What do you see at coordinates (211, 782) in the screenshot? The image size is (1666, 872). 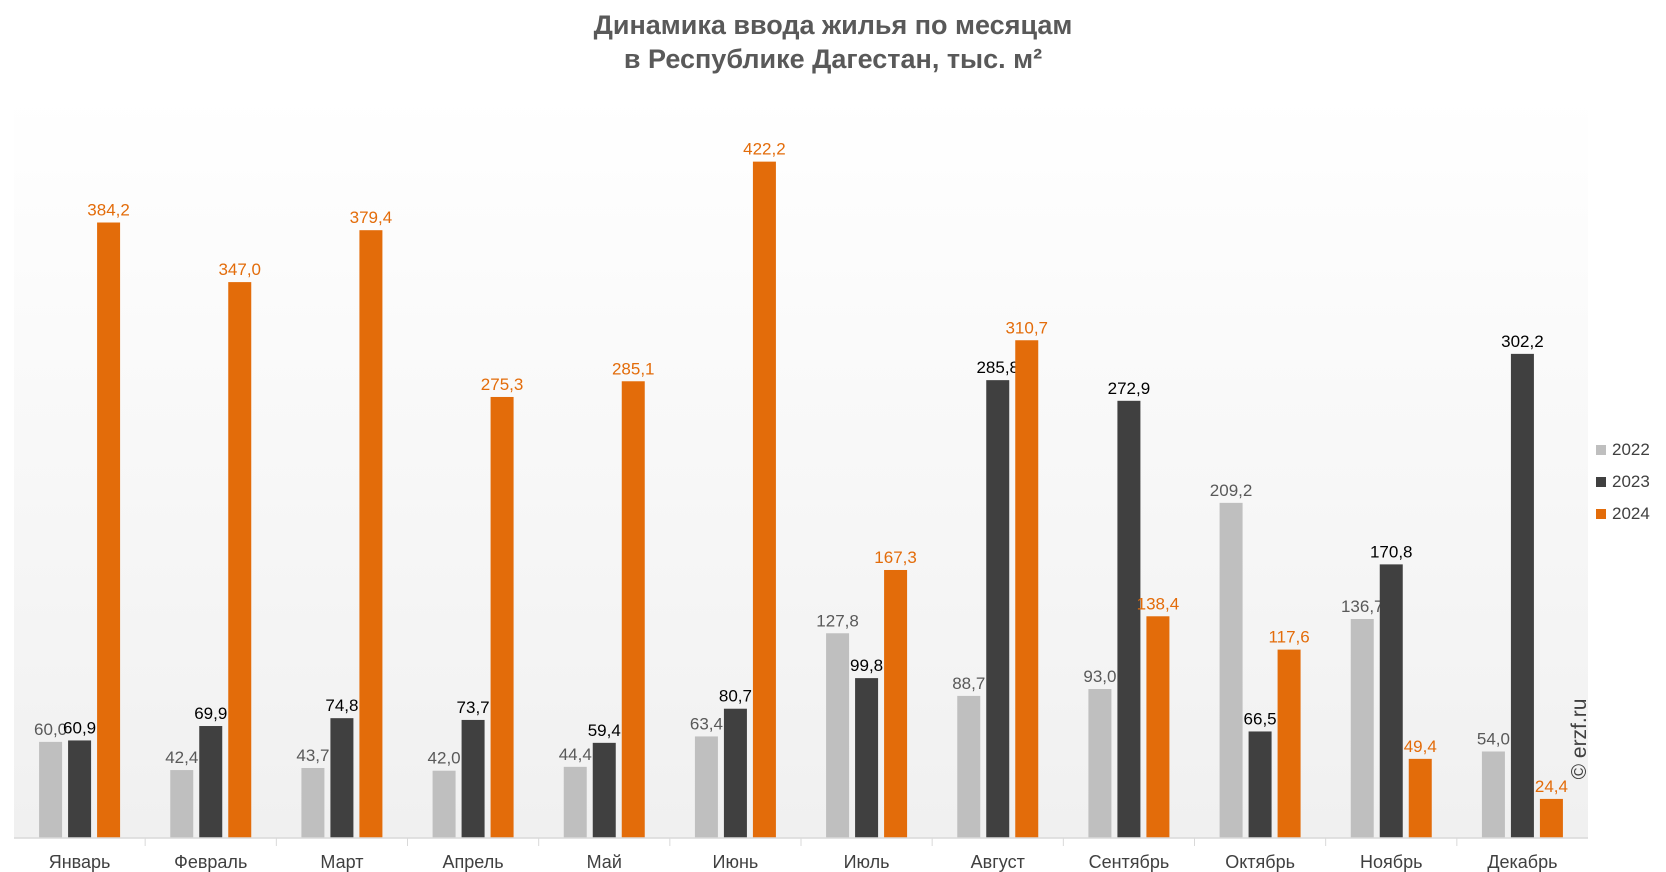 I see `bar-2023-Февраль` at bounding box center [211, 782].